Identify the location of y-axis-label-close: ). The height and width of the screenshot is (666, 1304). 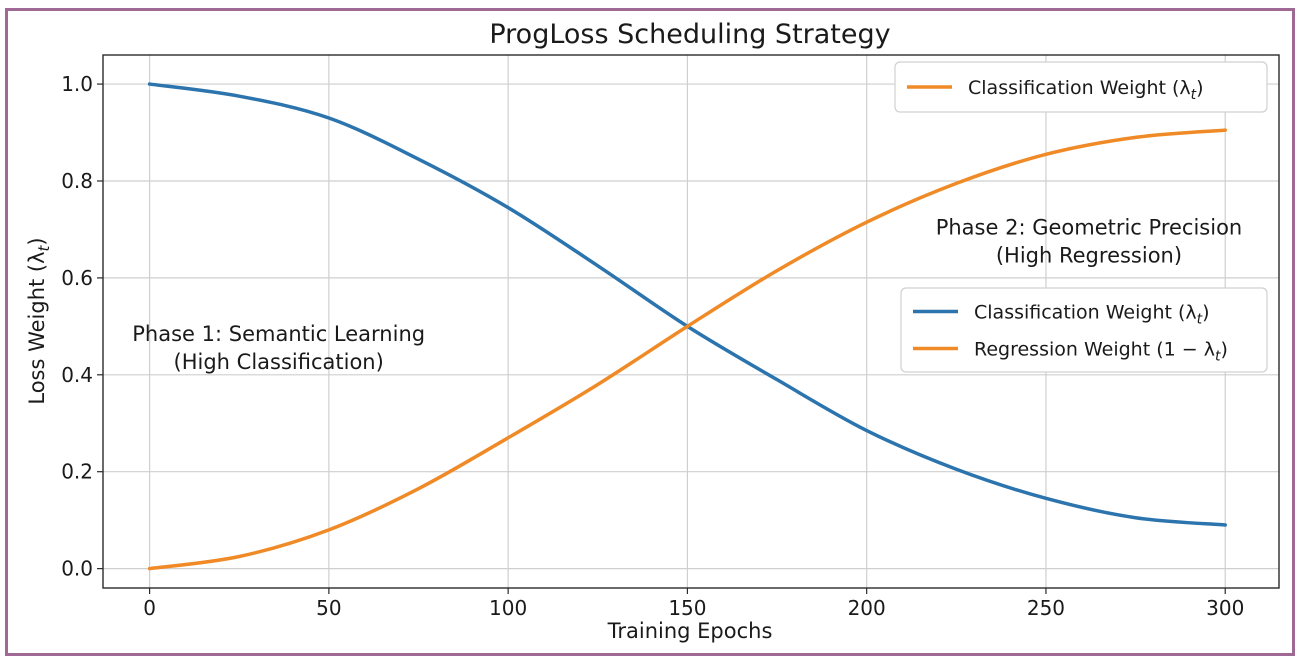
(37, 241).